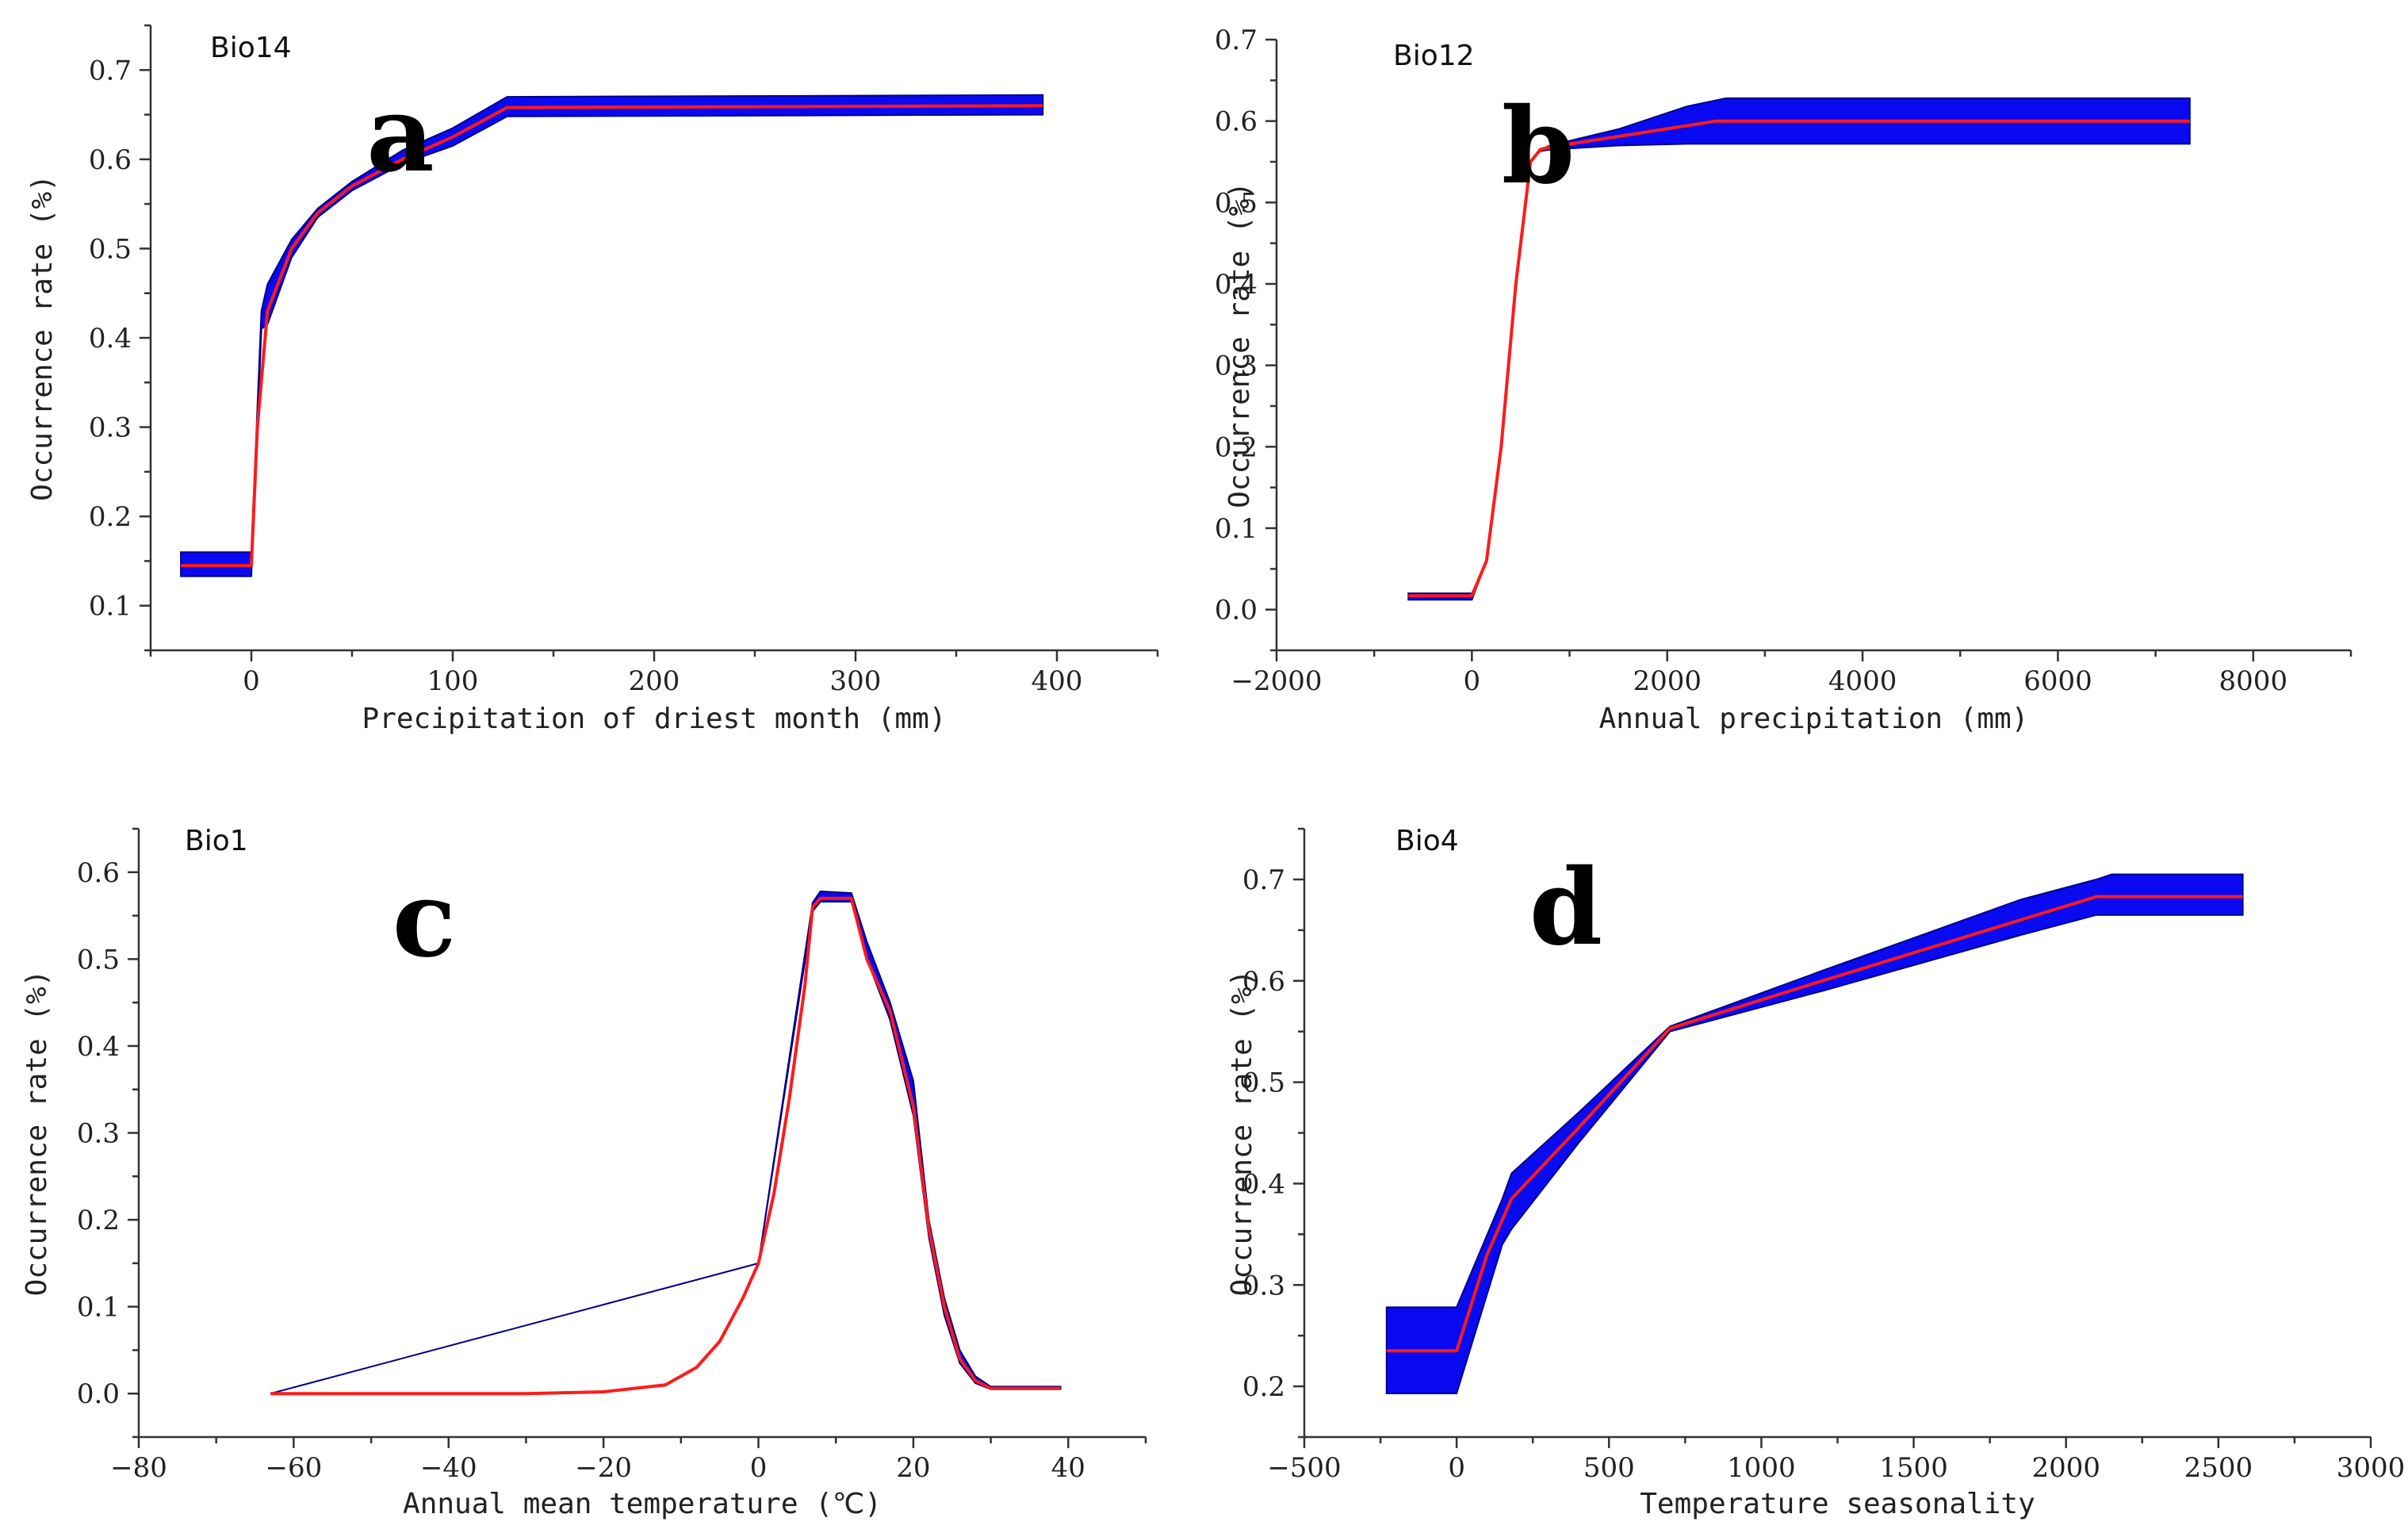 Image resolution: width=2408 pixels, height=1533 pixels. I want to click on panel-letter-b: b, so click(1538, 146).